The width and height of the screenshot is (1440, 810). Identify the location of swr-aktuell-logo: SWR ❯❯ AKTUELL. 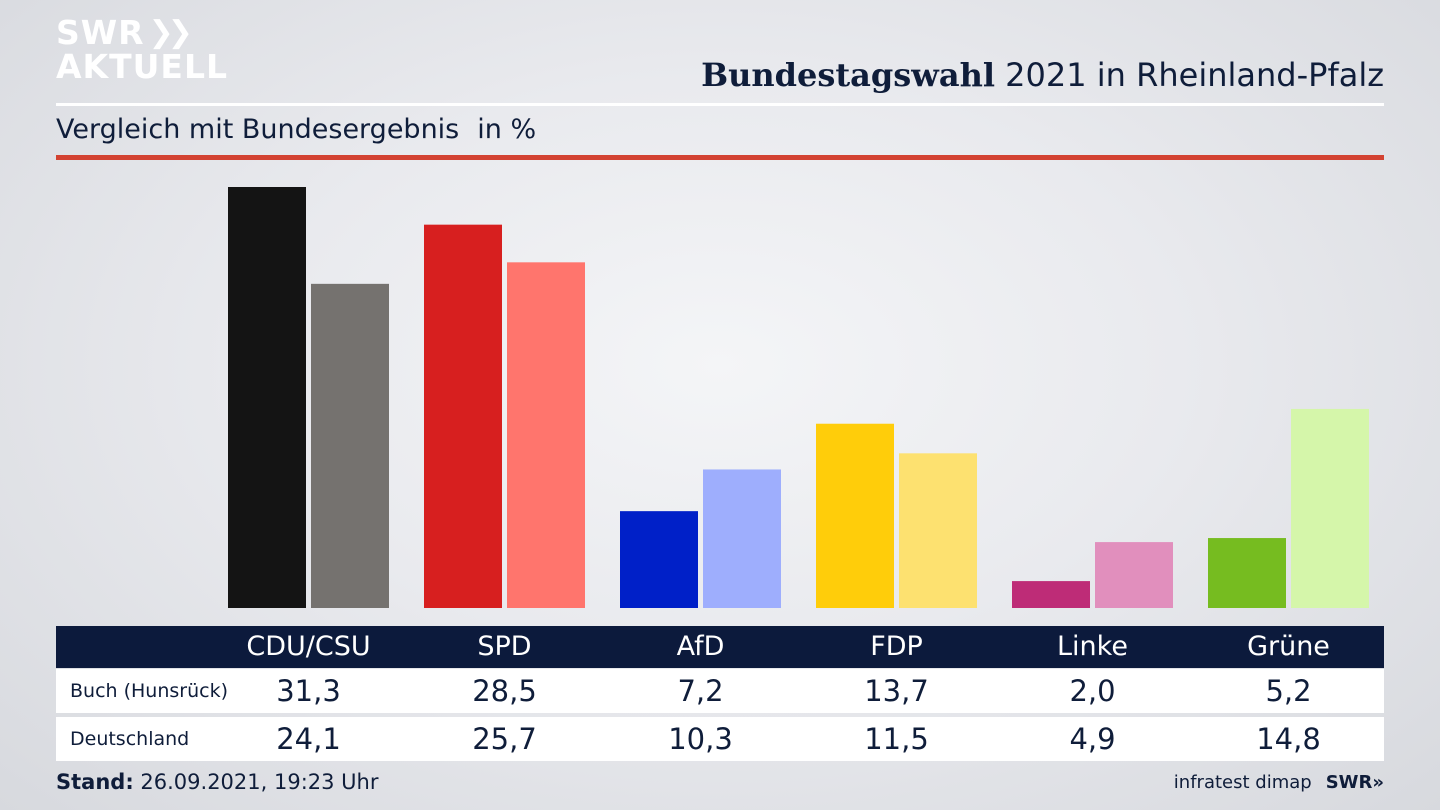
(142, 50).